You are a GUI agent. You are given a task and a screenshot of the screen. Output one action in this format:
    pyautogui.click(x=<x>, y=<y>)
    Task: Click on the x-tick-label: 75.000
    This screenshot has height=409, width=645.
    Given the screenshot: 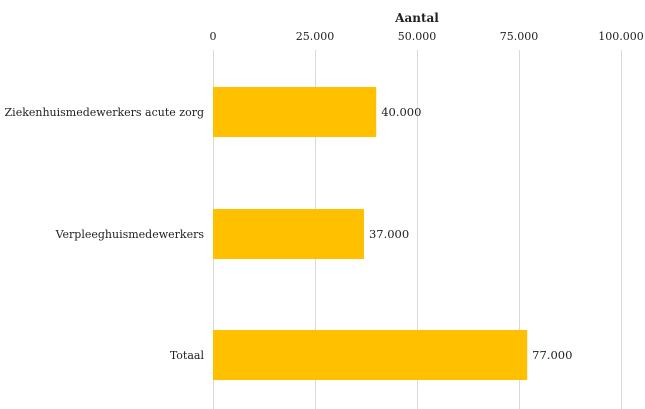 What is the action you would take?
    pyautogui.click(x=519, y=36)
    